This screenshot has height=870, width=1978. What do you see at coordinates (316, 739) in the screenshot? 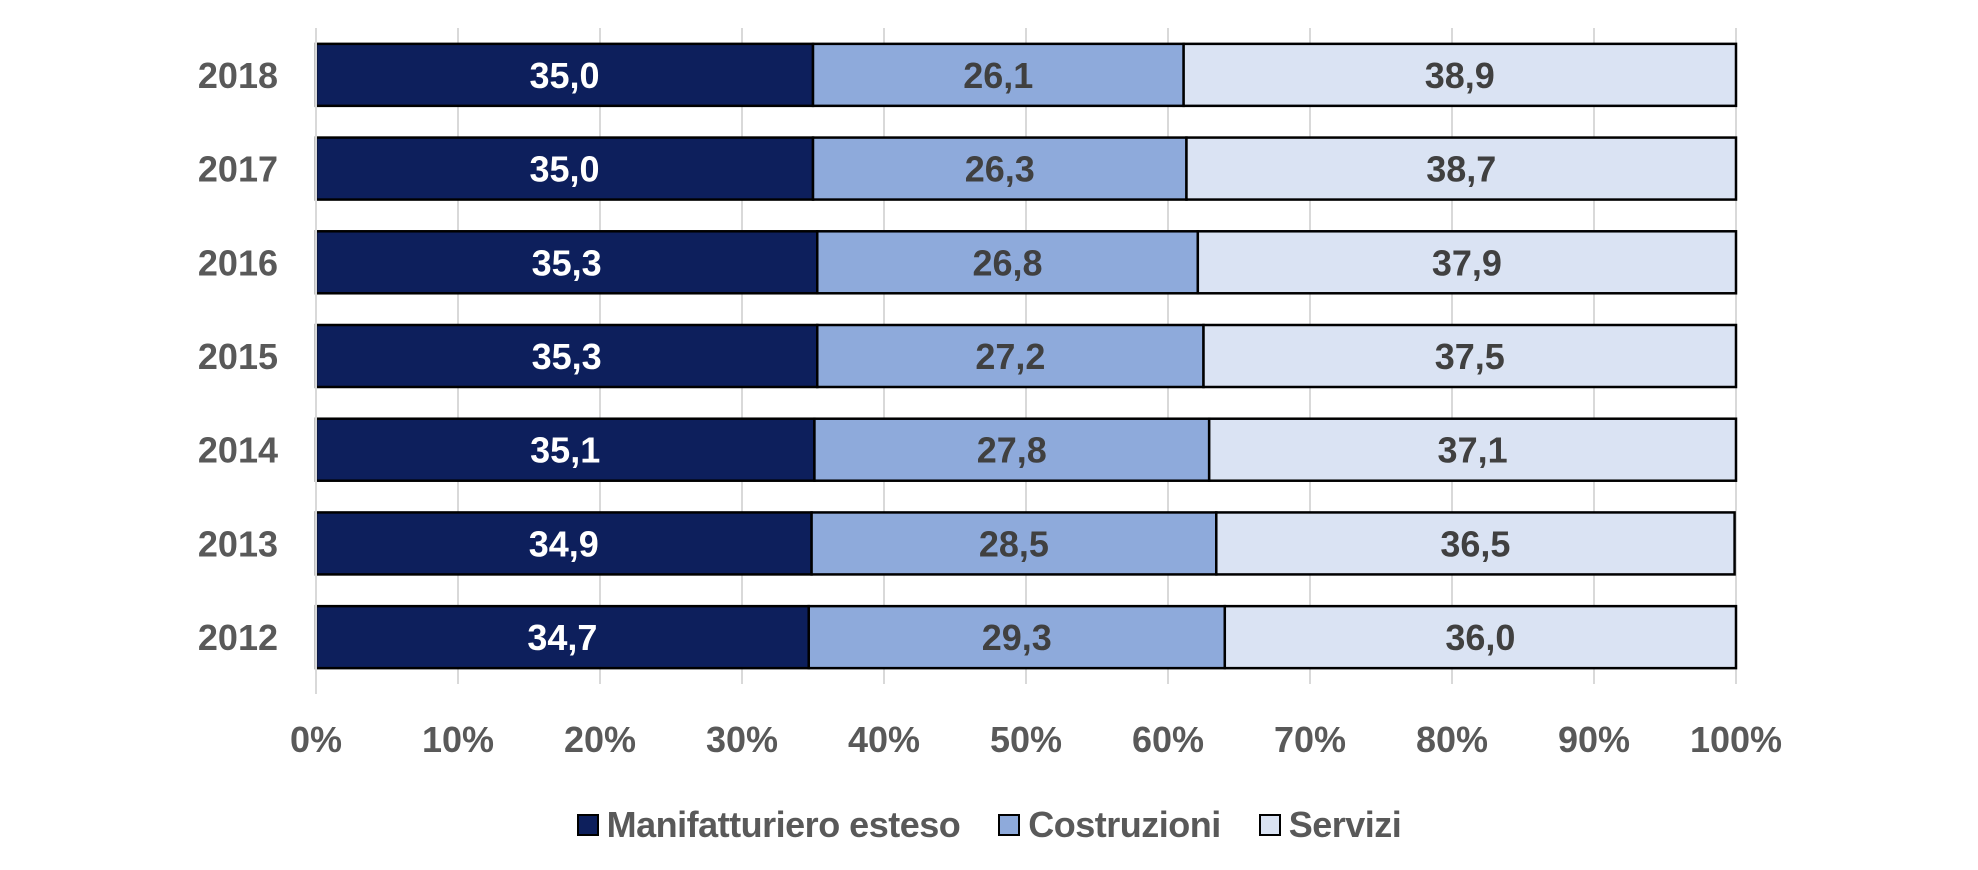
I see `x-tick-label: 0%` at bounding box center [316, 739].